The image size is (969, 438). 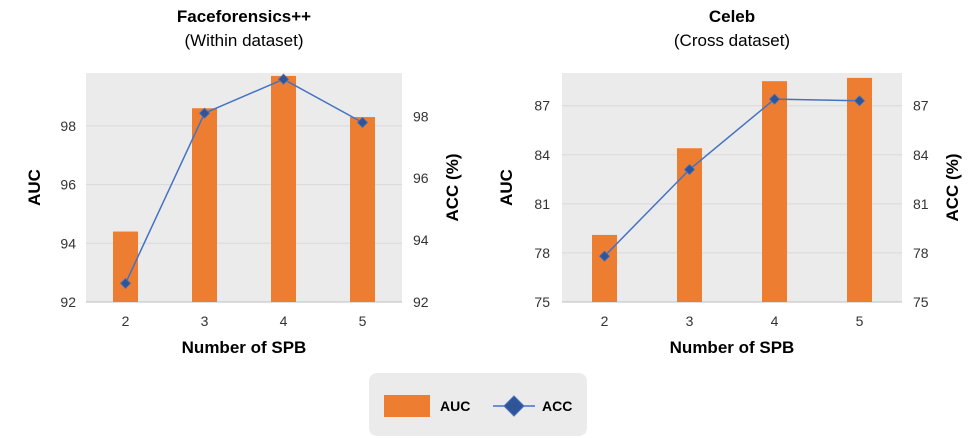 What do you see at coordinates (68, 185) in the screenshot?
I see `y-tick-label-left: 96` at bounding box center [68, 185].